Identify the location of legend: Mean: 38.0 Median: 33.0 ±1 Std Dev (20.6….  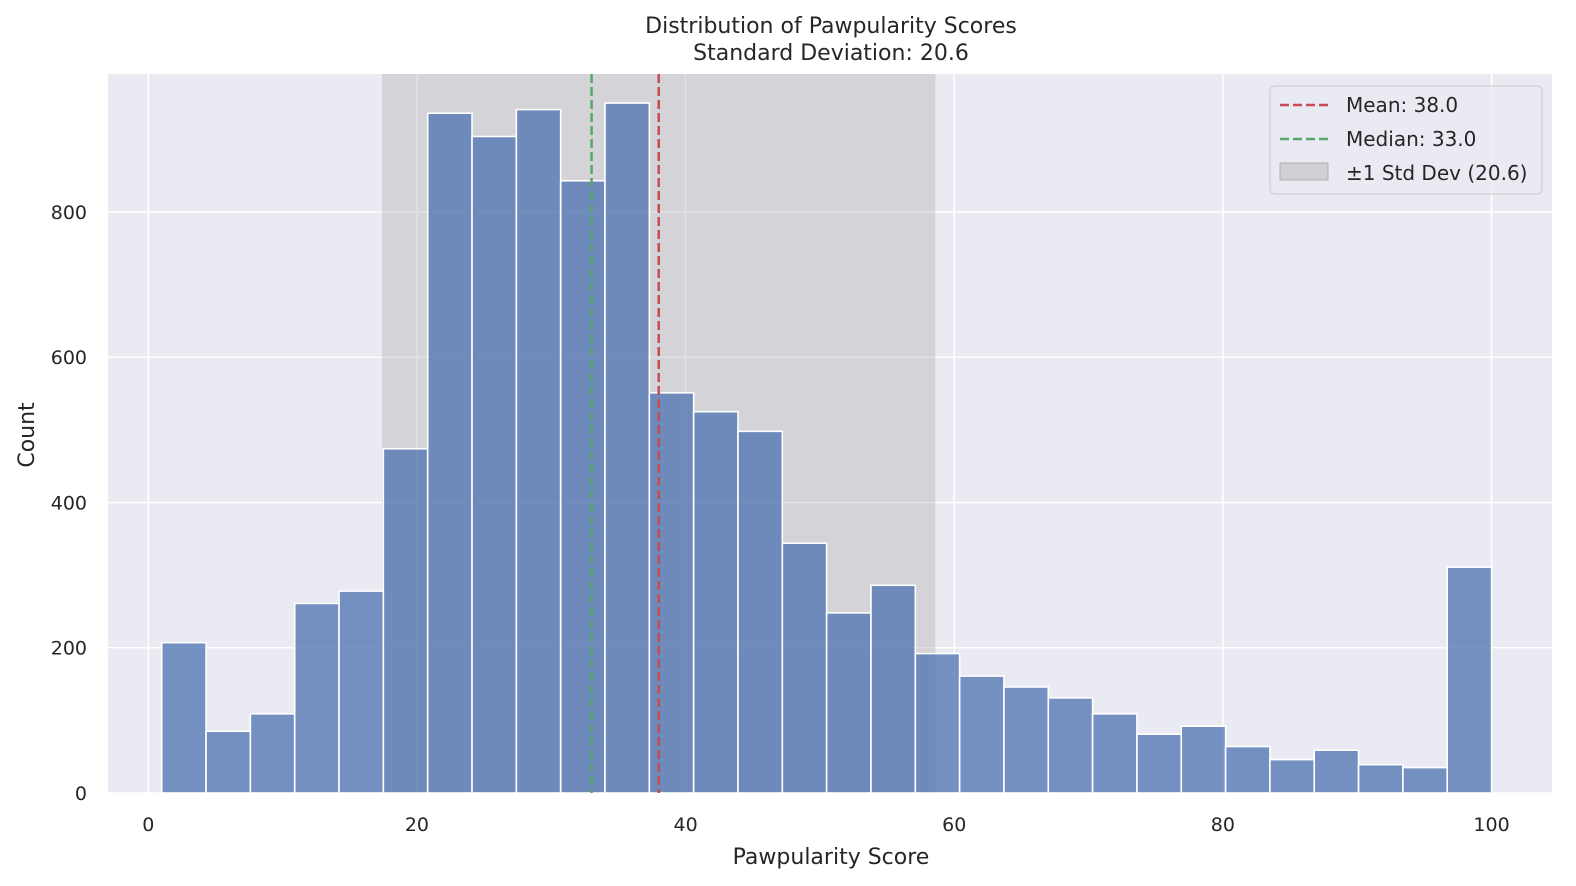
(1406, 140).